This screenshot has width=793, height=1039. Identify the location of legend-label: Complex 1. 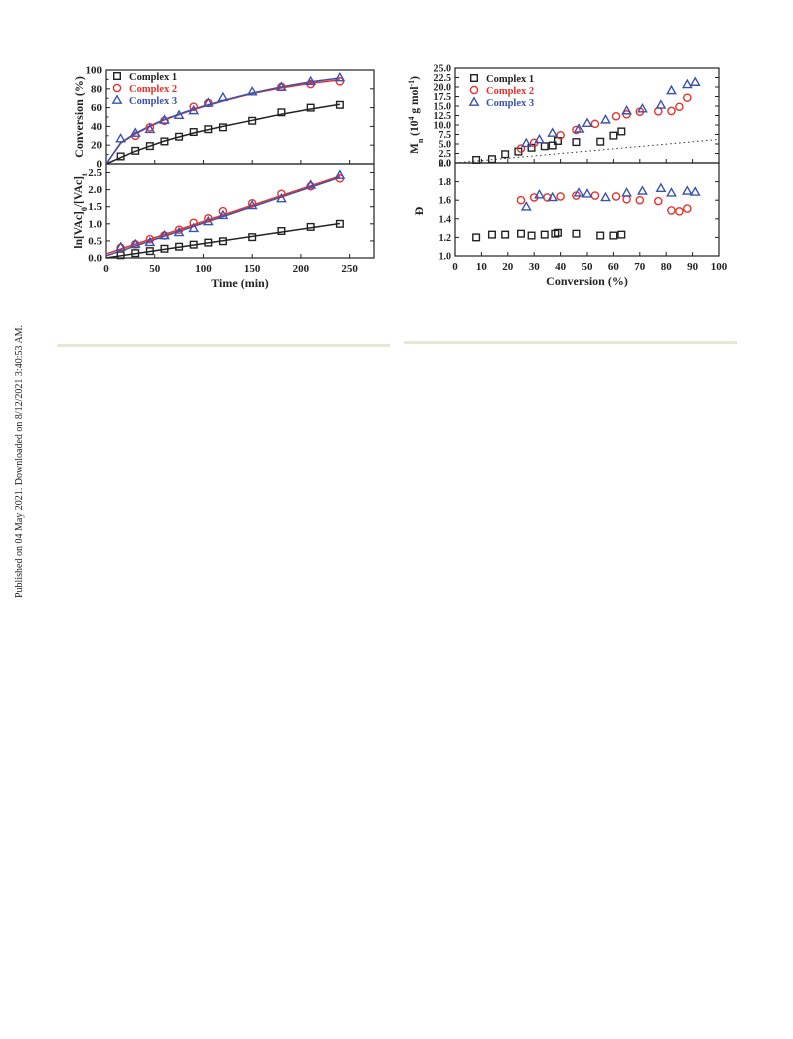
(510, 79).